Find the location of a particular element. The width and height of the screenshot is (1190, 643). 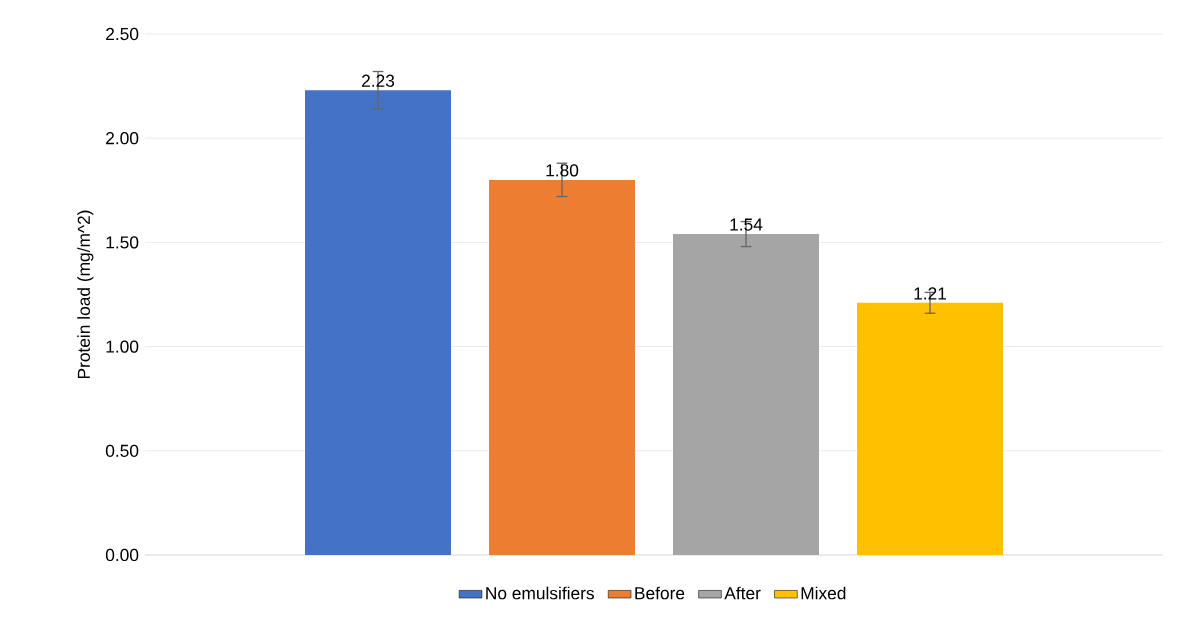

y-tick-label: 2.50 is located at coordinates (122, 34).